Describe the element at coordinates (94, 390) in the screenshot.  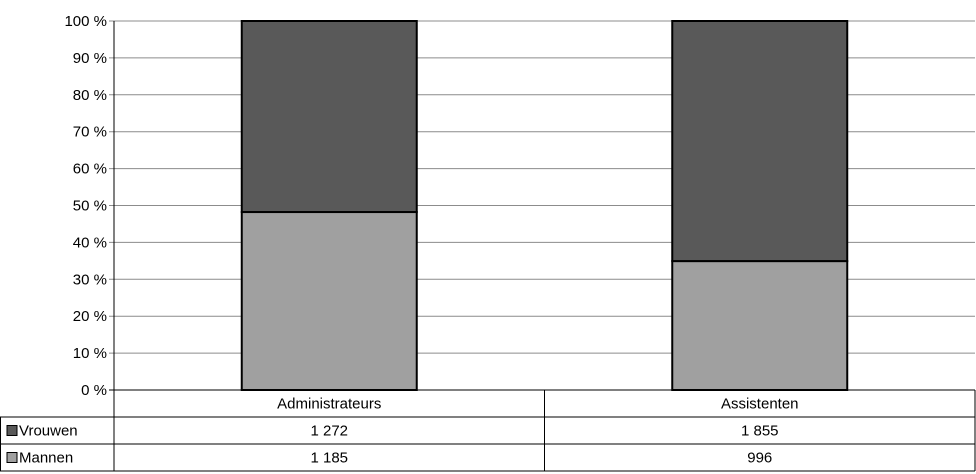
I see `y-tick-label: 0 %` at that location.